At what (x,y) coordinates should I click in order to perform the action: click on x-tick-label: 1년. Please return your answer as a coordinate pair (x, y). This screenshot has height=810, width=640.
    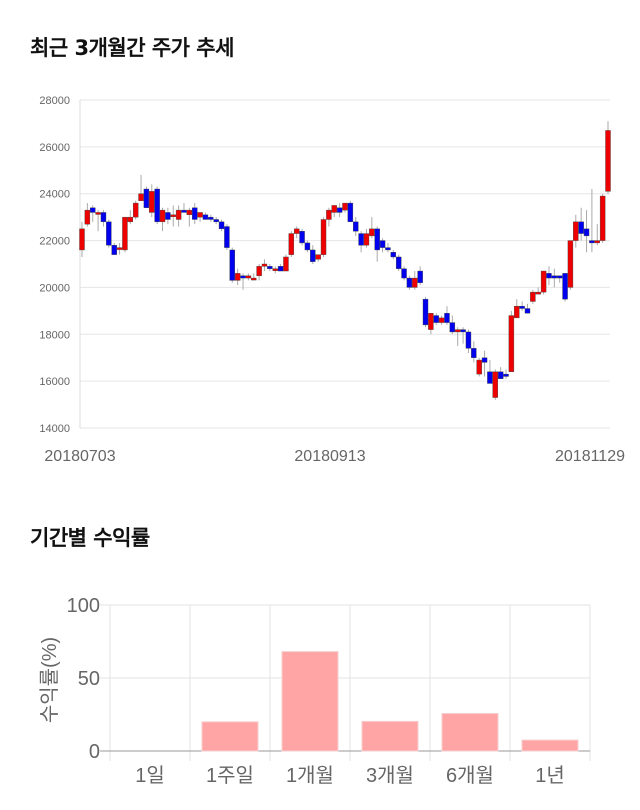
    Looking at the image, I should click on (550, 775).